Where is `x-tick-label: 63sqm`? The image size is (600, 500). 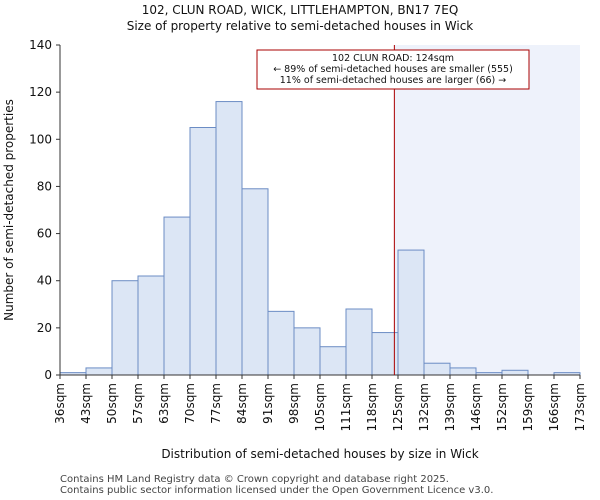 x-tick-label: 63sqm is located at coordinates (164, 403).